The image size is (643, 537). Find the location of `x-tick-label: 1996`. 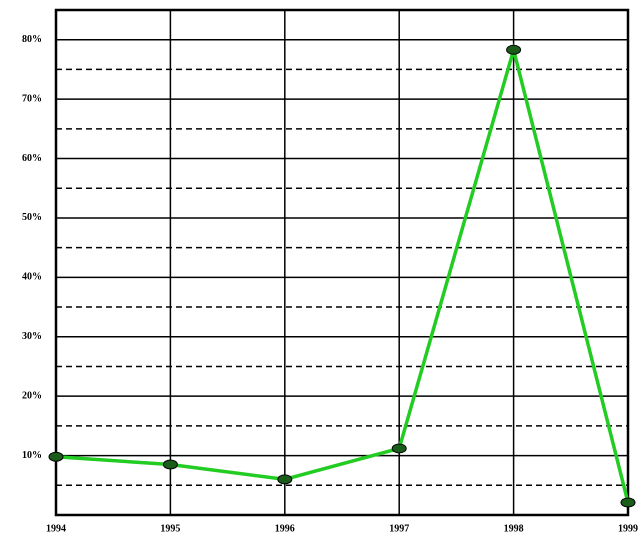

x-tick-label: 1996 is located at coordinates (285, 528).